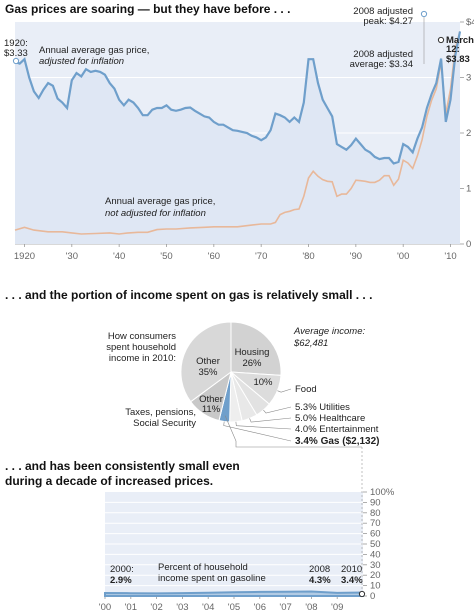  What do you see at coordinates (382, 492) in the screenshot?
I see `share-y-tick-label: 100%` at bounding box center [382, 492].